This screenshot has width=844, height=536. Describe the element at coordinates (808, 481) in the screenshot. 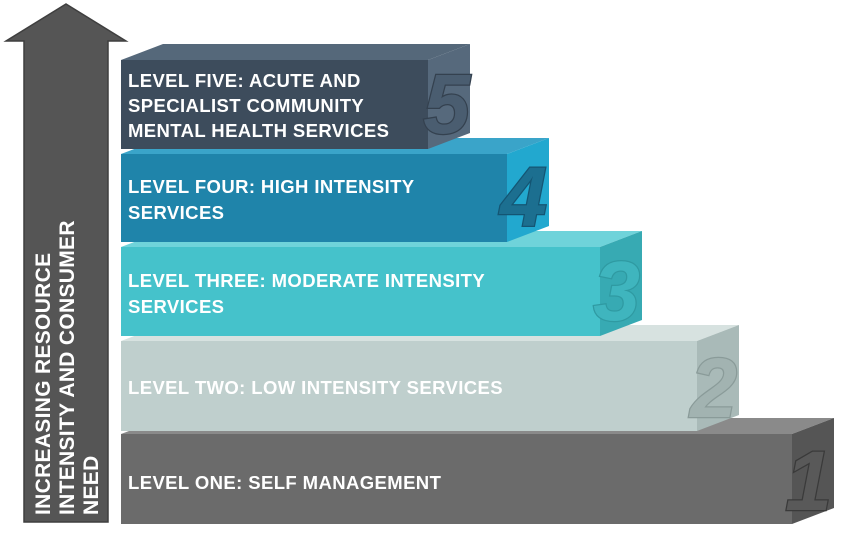

I see `level-one-number: 1` at that location.